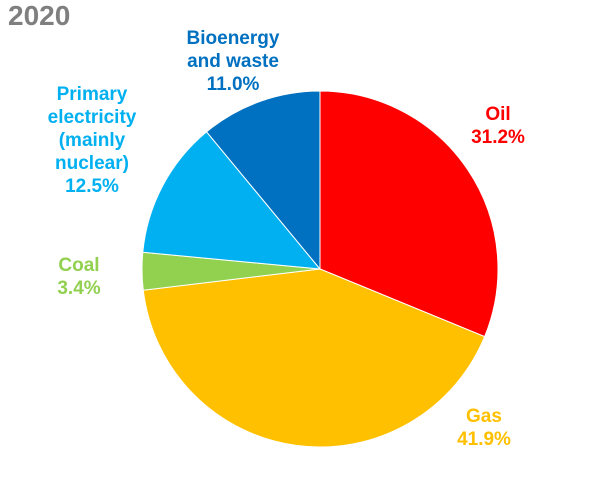 The height and width of the screenshot is (478, 600). What do you see at coordinates (79, 277) in the screenshot?
I see `slice-label-coal: Coal 3.4%` at bounding box center [79, 277].